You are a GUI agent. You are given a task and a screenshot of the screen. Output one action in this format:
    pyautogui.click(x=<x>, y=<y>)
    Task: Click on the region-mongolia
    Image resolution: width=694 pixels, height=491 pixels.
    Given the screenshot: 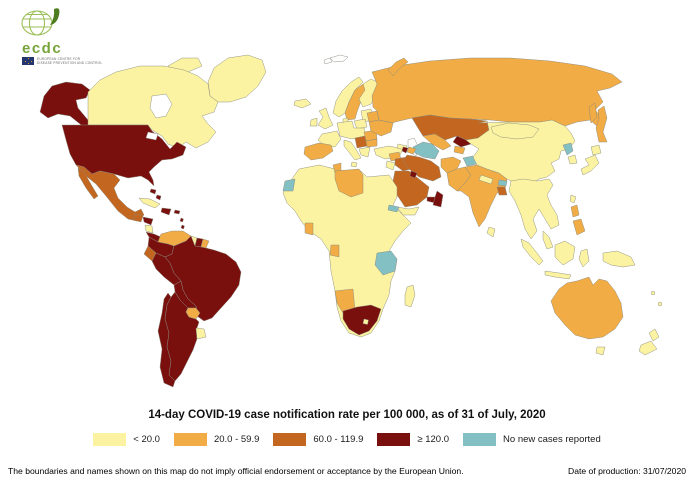 What is the action you would take?
    pyautogui.click(x=515, y=131)
    